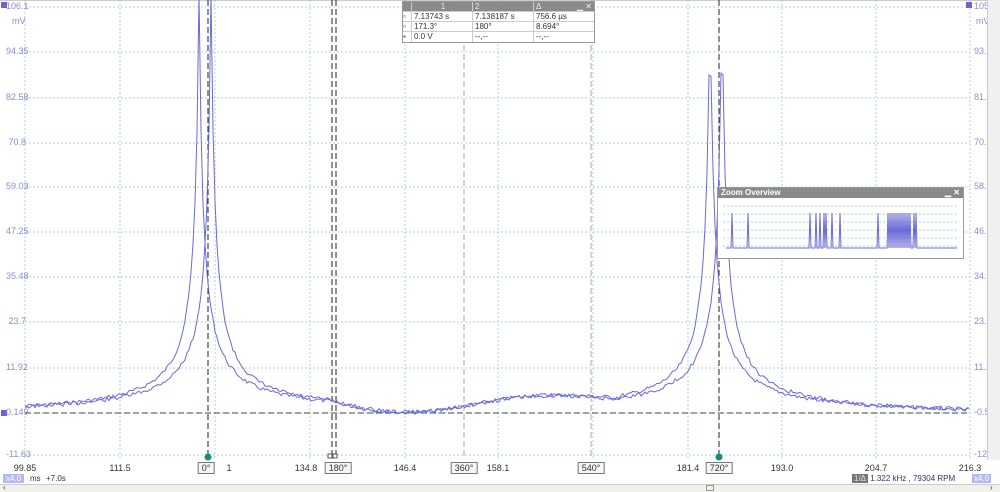 Image resolution: width=1000 pixels, height=492 pixels. What do you see at coordinates (985, 97) in the screenshot?
I see `y-tick-right: 81.93` at bounding box center [985, 97].